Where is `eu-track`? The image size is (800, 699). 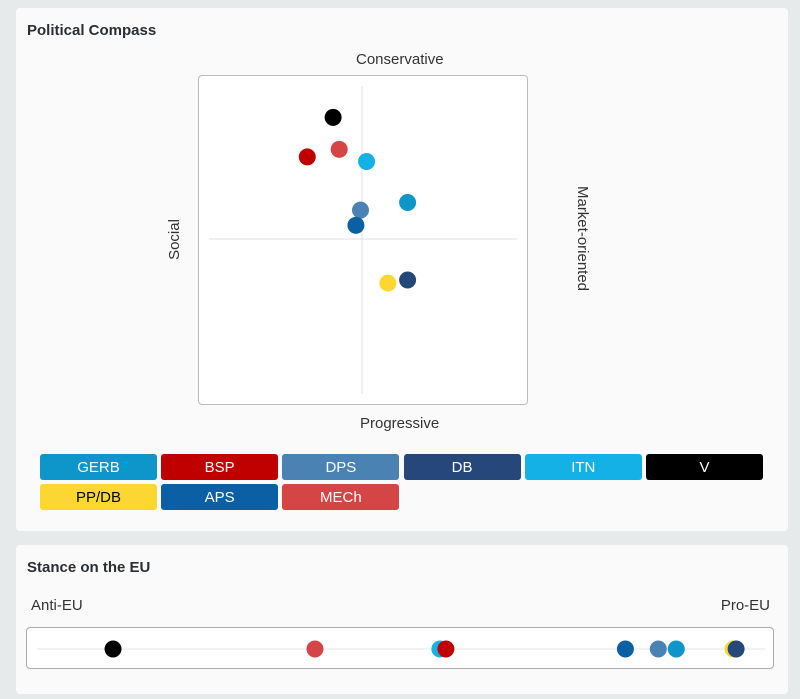 eu-track is located at coordinates (400, 648).